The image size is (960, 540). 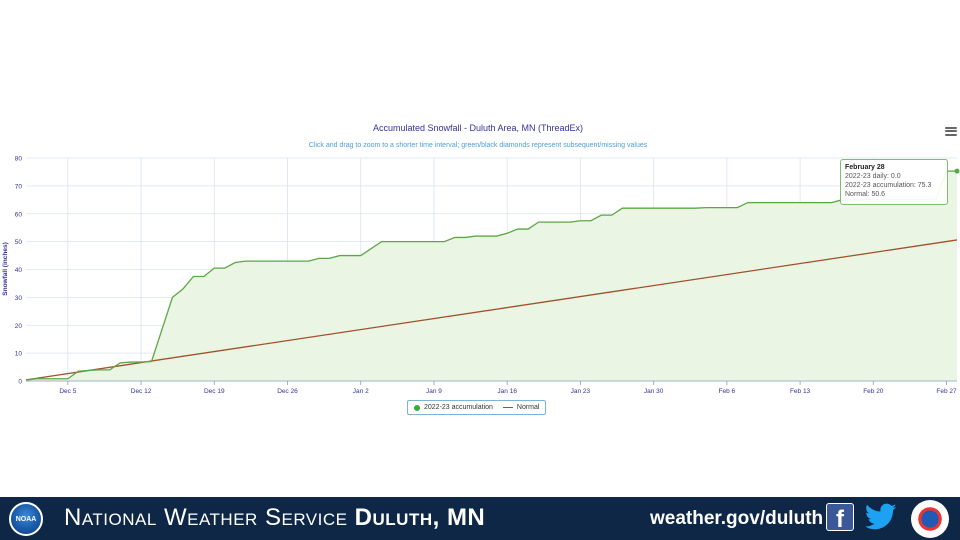 What do you see at coordinates (800, 391) in the screenshot?
I see `x-tick-label: Feb 13` at bounding box center [800, 391].